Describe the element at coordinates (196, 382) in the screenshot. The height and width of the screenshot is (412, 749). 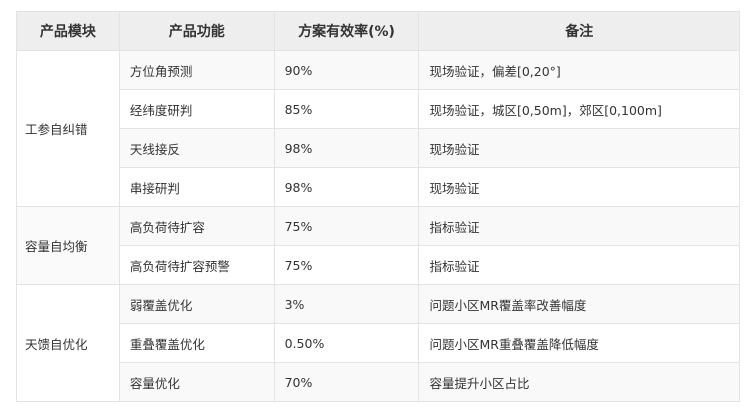
I see `feature-cell: 容量优化` at that location.